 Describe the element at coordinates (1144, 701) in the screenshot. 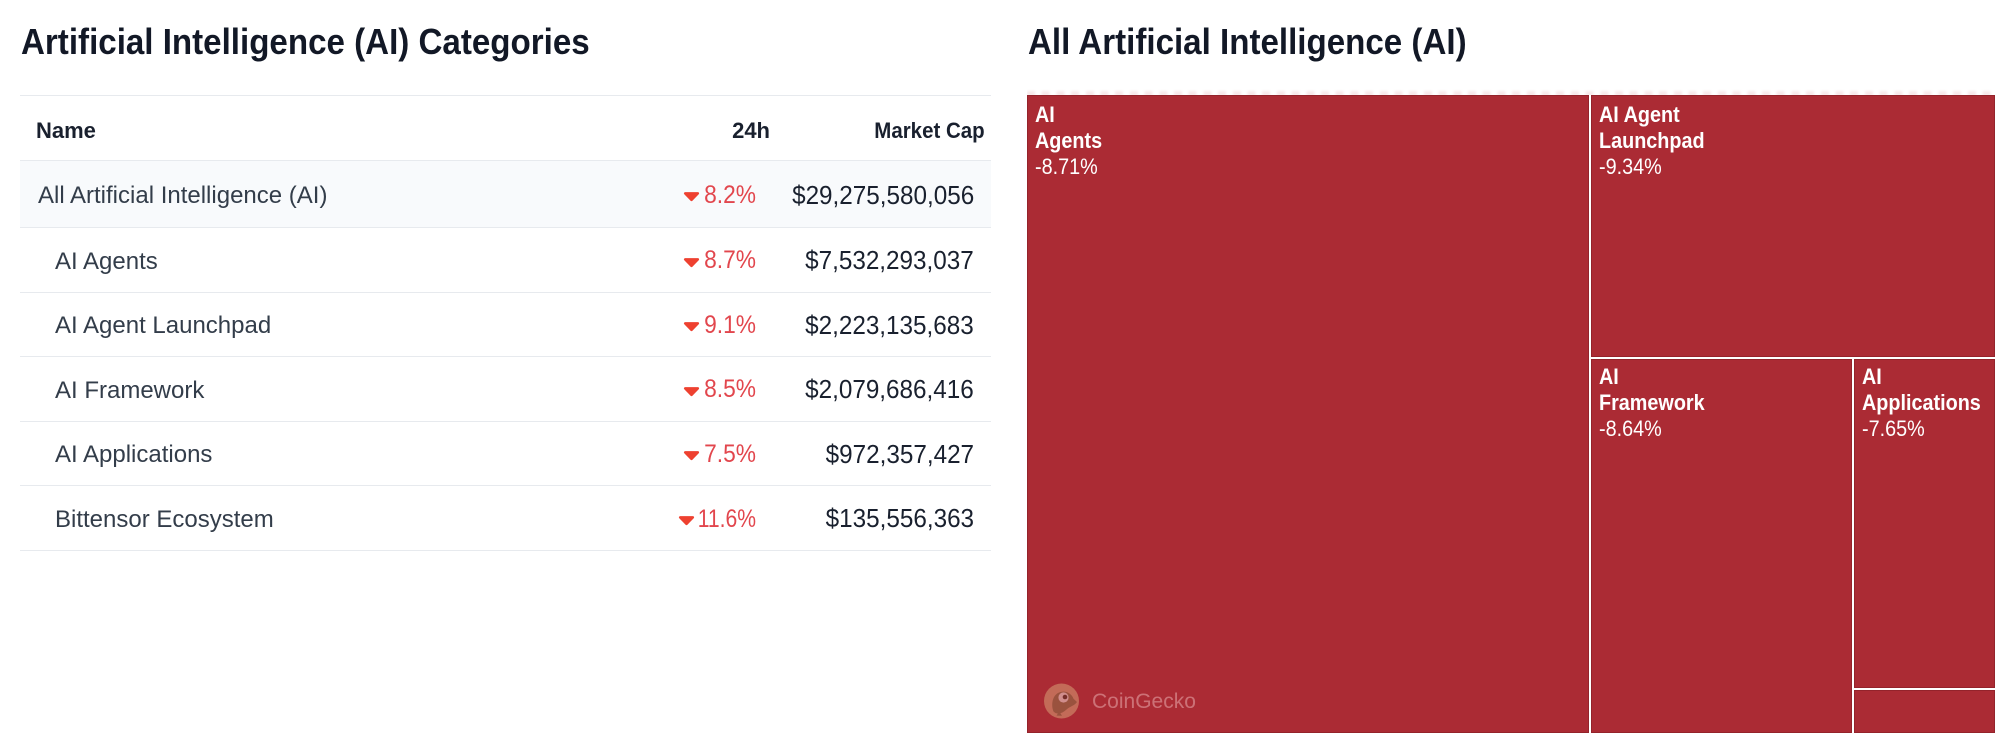

I see `svg-text: CoinGecko` at that location.